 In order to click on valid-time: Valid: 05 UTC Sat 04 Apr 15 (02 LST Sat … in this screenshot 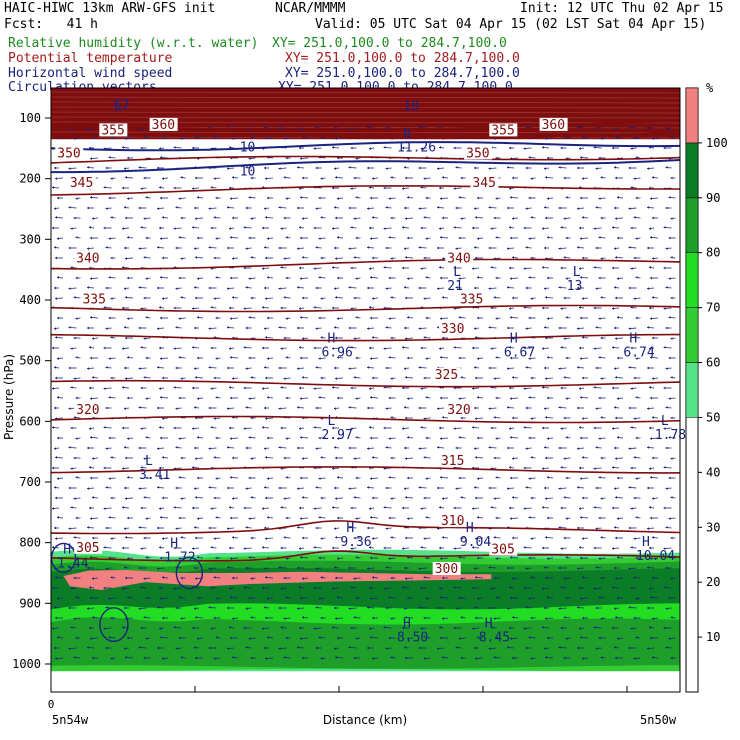, I will do `click(511, 24)`.